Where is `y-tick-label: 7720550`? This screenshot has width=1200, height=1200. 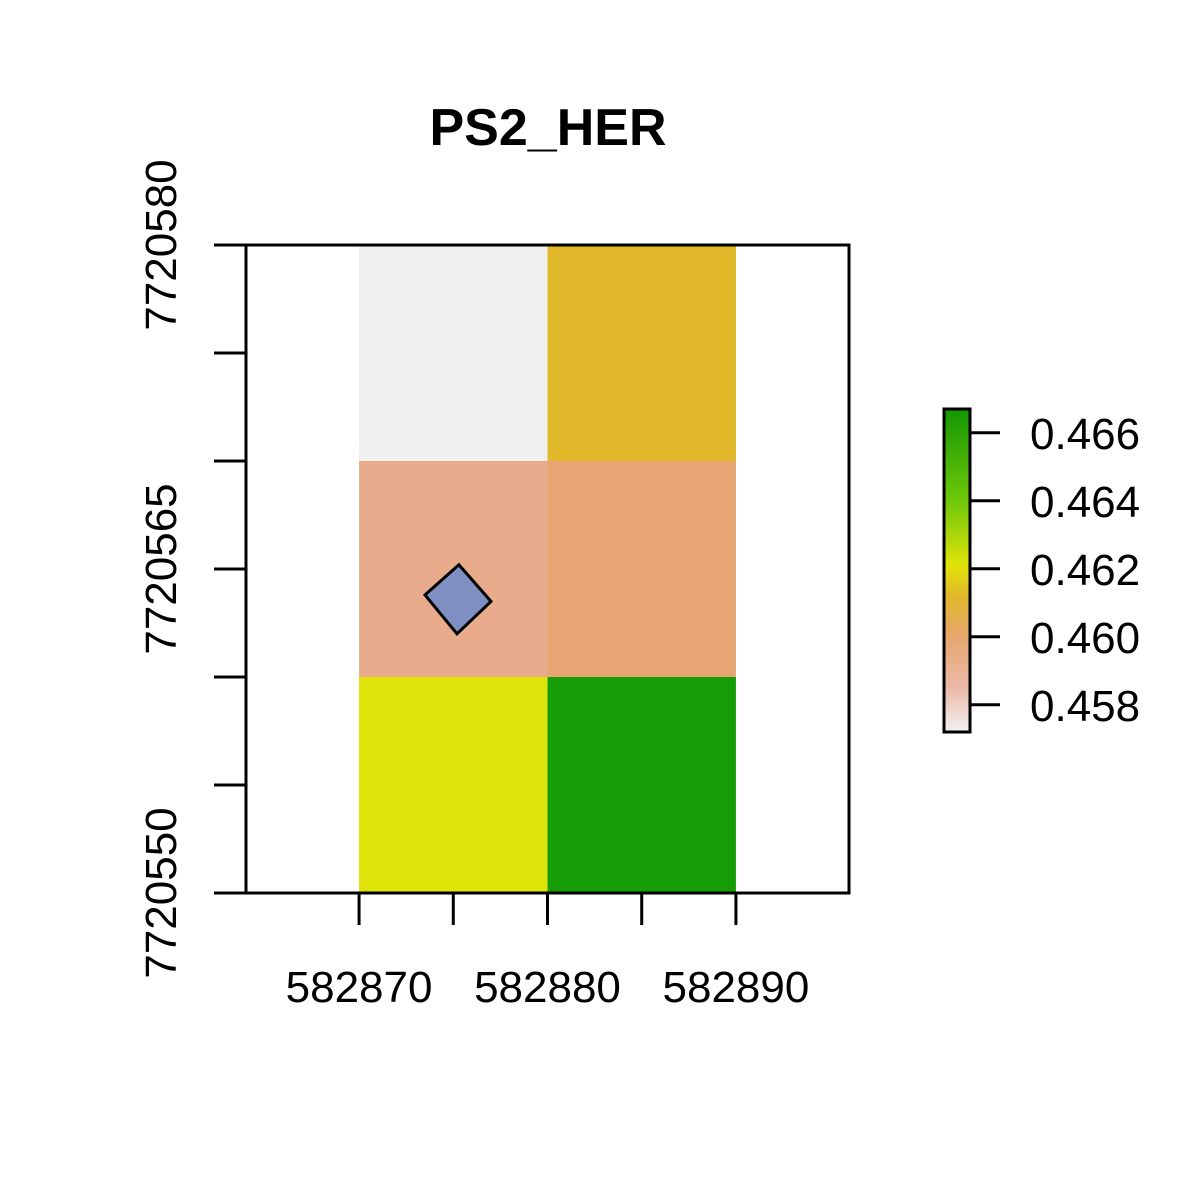 y-tick-label: 7720550 is located at coordinates (161, 892).